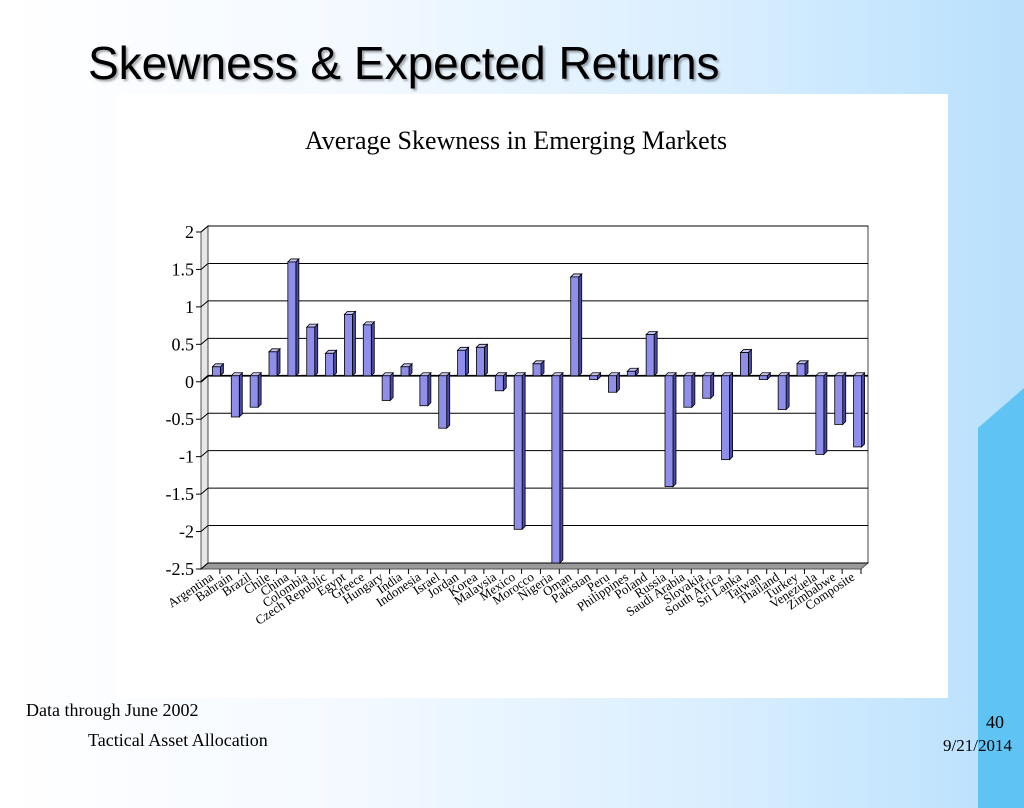 This screenshot has width=1024, height=808. What do you see at coordinates (189, 307) in the screenshot?
I see `y-tick-label: 1` at bounding box center [189, 307].